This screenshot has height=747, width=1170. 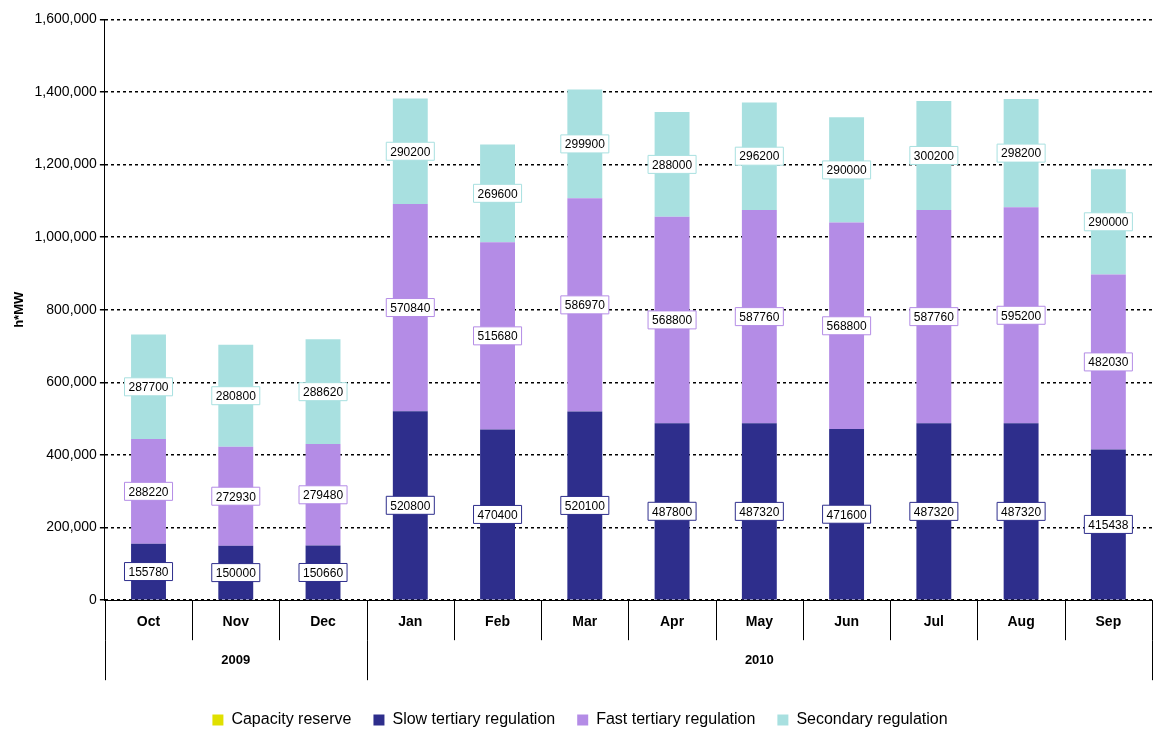 I want to click on data-label: 300200, so click(x=934, y=155).